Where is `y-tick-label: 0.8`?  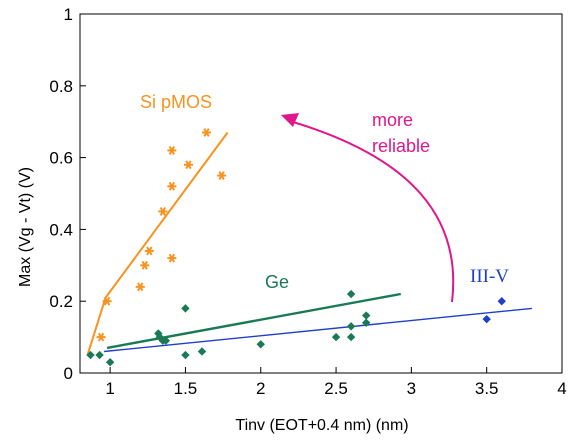 y-tick-label: 0.8 is located at coordinates (61, 86).